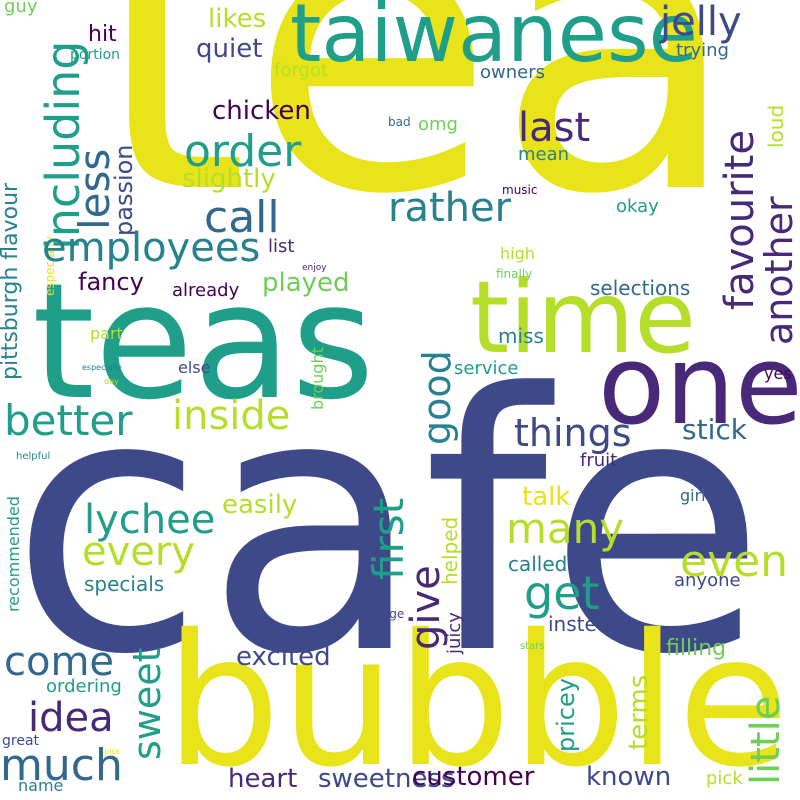 This screenshot has height=800, width=800. What do you see at coordinates (33, 456) in the screenshot?
I see `word-helpful: helpful` at bounding box center [33, 456].